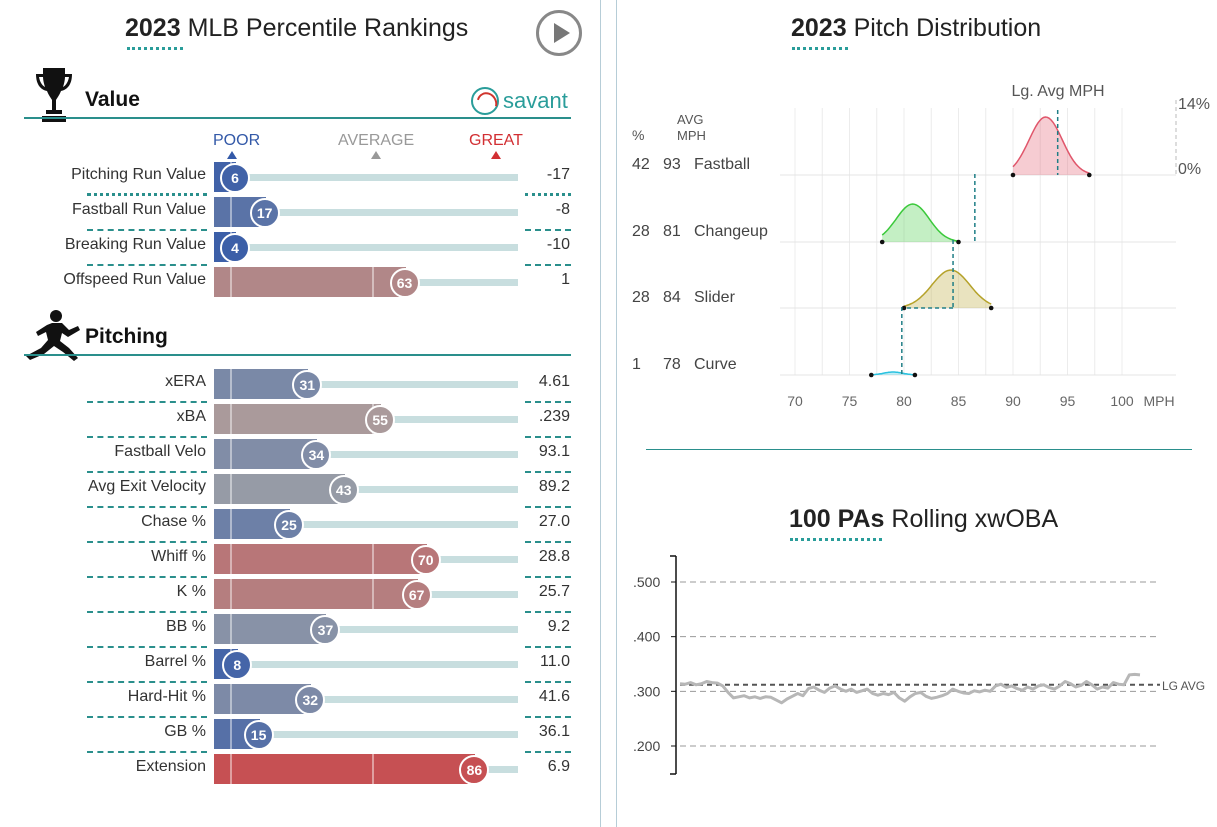 The image size is (1217, 827). Describe the element at coordinates (366, 629) in the screenshot. I see `percentile-track` at that location.